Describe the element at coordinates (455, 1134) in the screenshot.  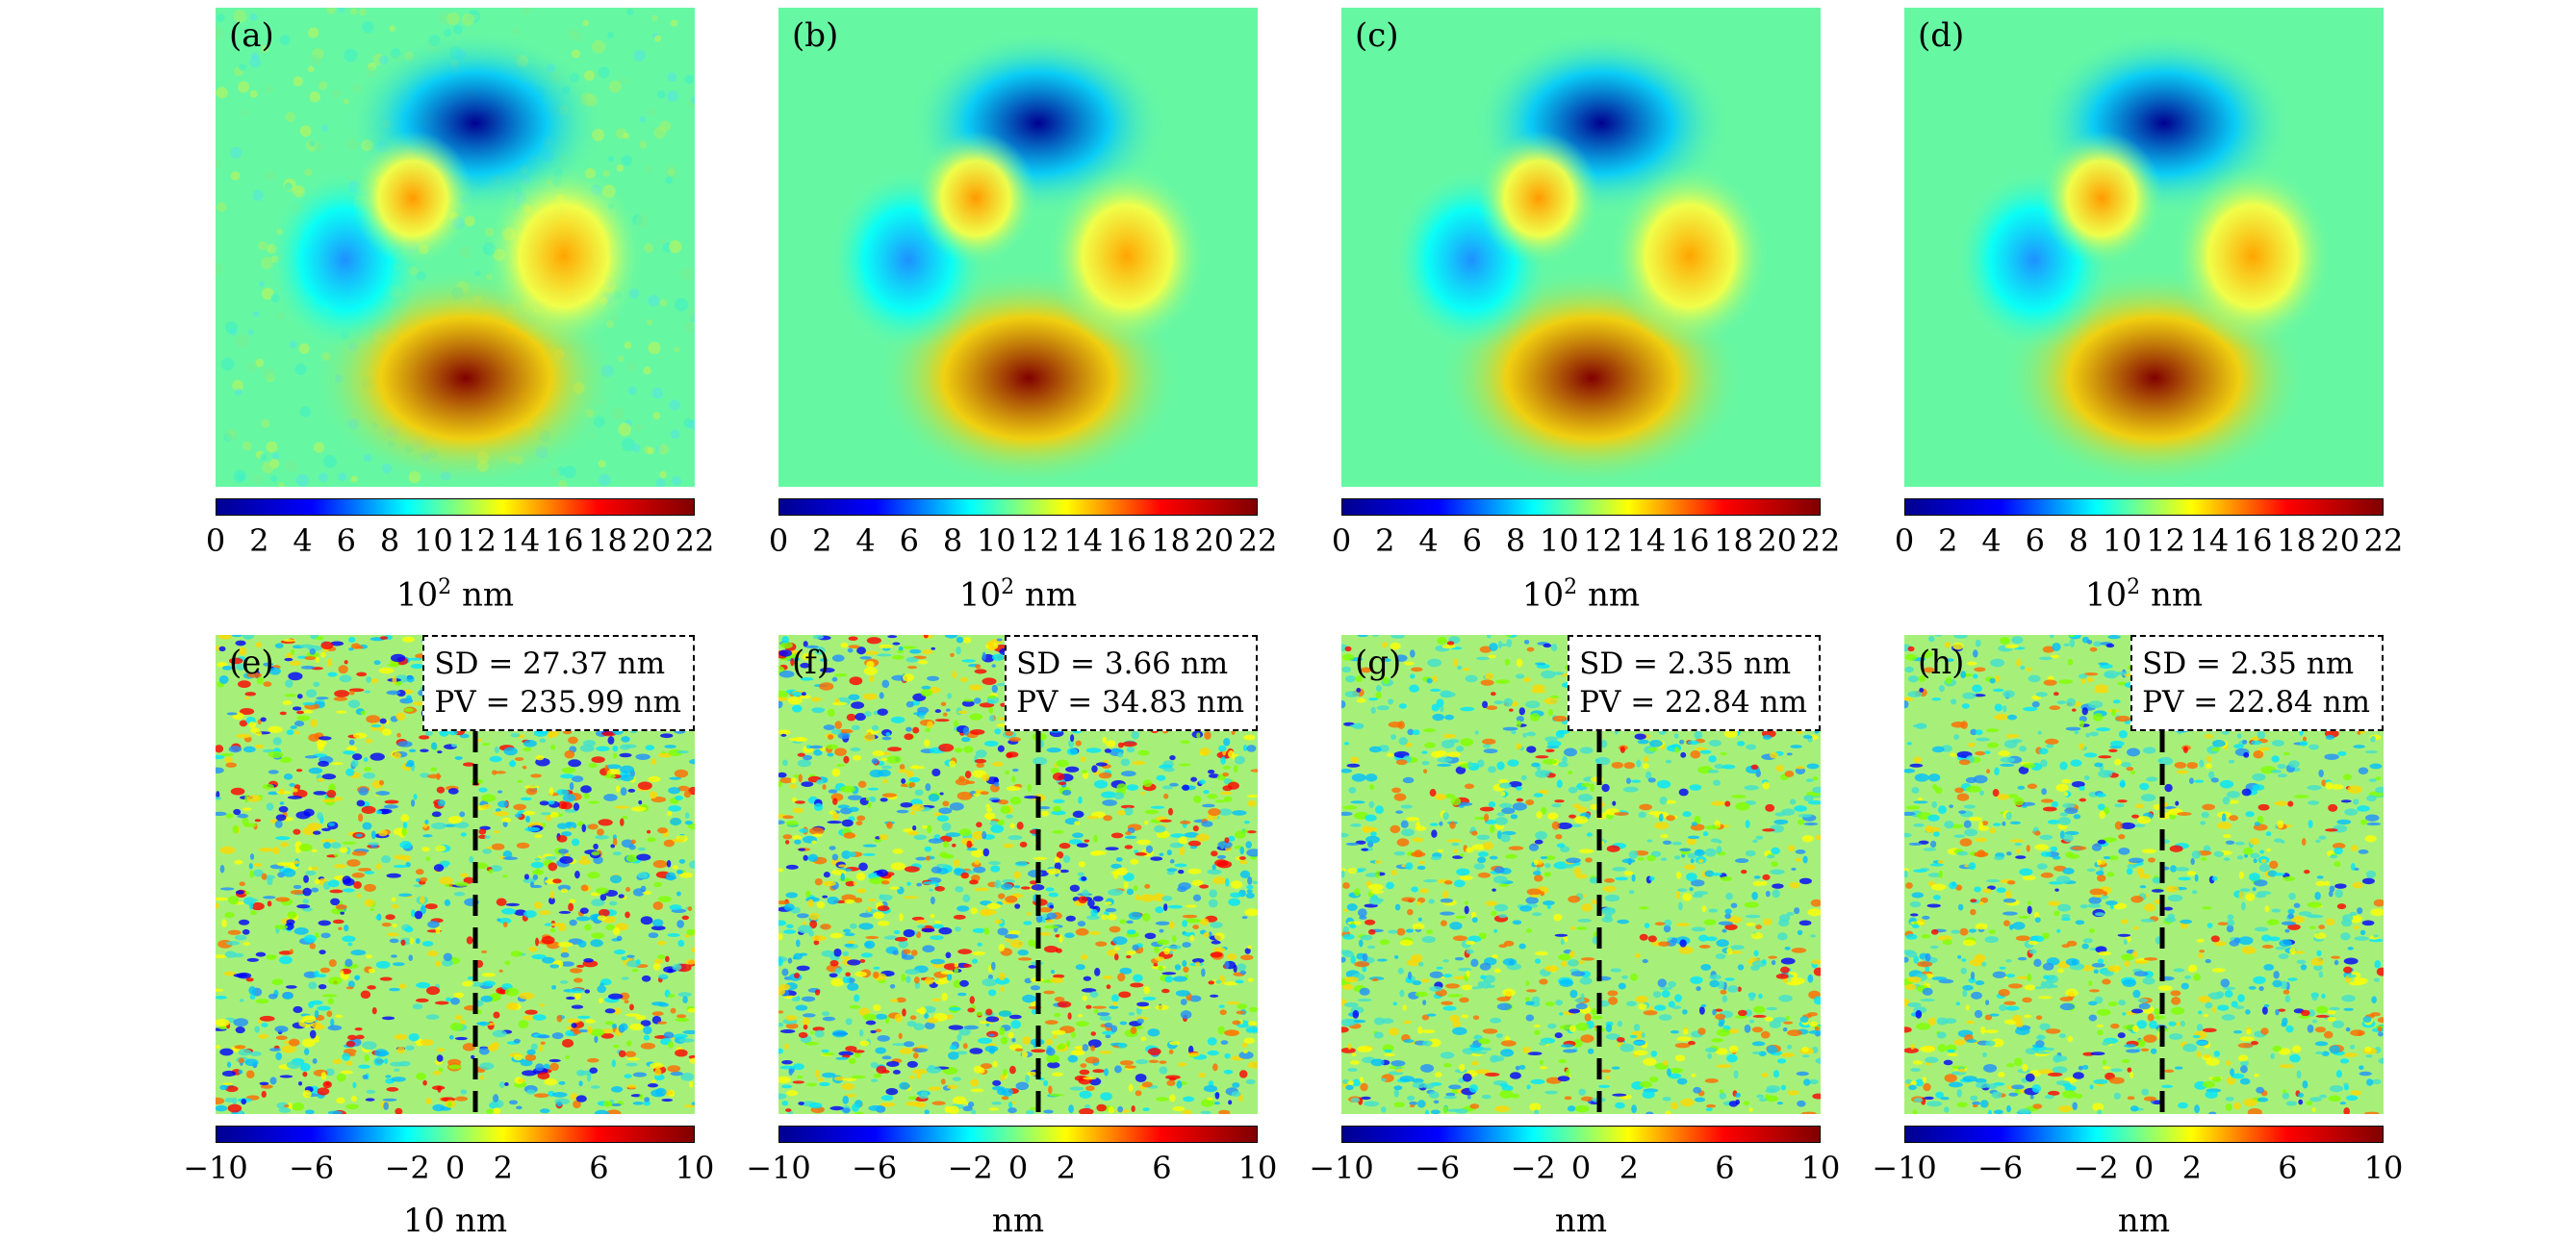
I see `panel-e-colorbar` at that location.